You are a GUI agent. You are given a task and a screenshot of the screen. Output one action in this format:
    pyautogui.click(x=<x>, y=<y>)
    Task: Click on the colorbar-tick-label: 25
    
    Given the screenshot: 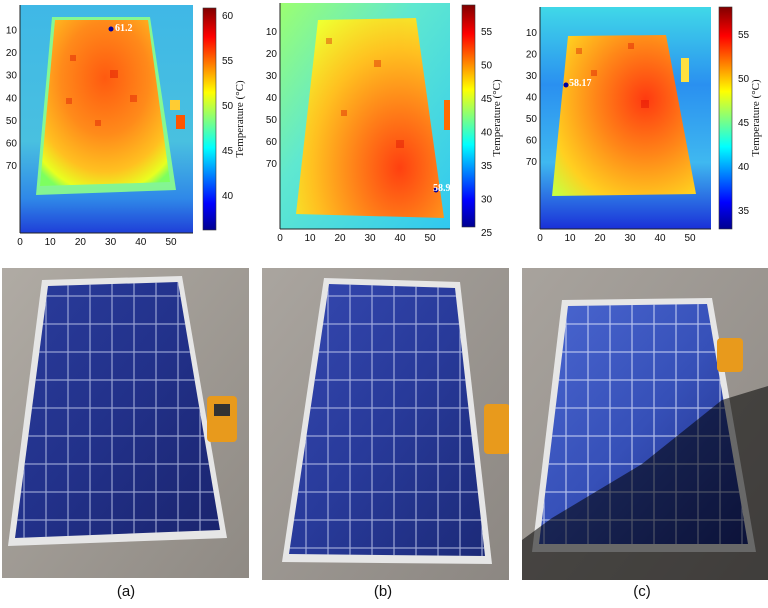 What is the action you would take?
    pyautogui.click(x=487, y=233)
    